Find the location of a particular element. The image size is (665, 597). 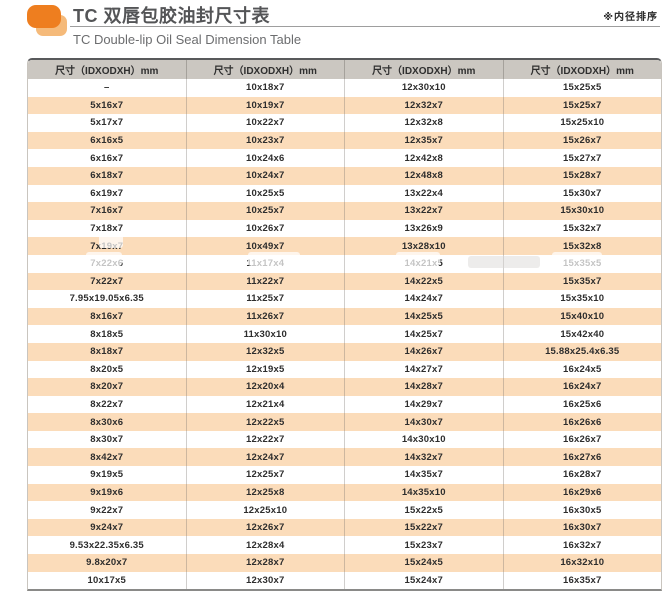

size-cell: 10x26x7 is located at coordinates (266, 228).